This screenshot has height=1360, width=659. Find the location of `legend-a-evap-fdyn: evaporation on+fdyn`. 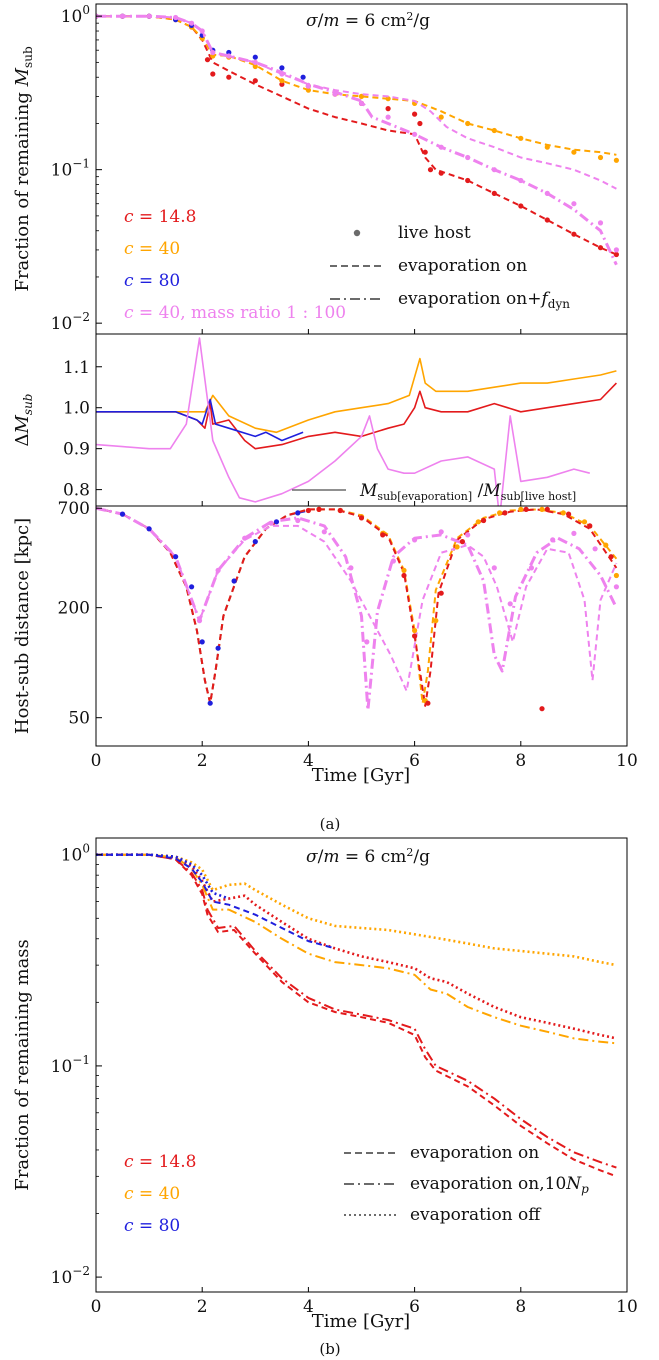

legend-a-evap-fdyn: evaporation on+fdyn is located at coordinates (484, 300).